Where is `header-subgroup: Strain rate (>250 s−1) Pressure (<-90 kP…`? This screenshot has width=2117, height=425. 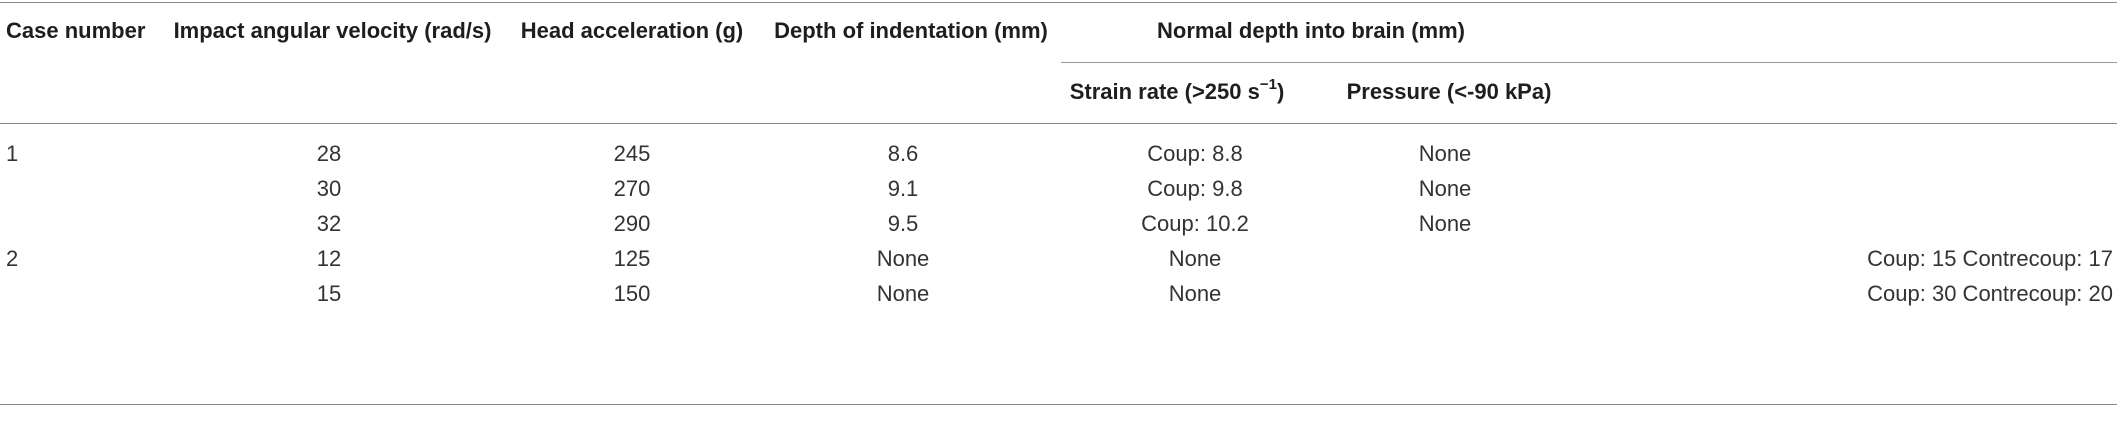 header-subgroup: Strain rate (>250 s−1) Pressure (<-90 kP… is located at coordinates (1589, 93).